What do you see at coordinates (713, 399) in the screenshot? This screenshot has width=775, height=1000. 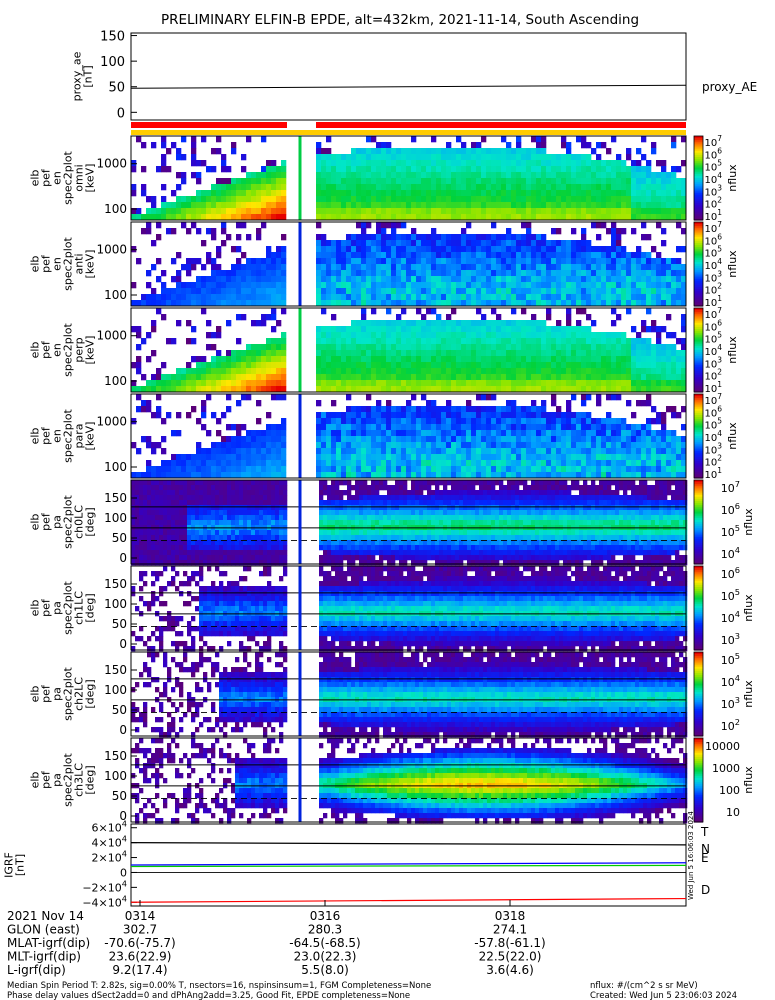 I see `colorbar-tick-label: 107` at bounding box center [713, 399].